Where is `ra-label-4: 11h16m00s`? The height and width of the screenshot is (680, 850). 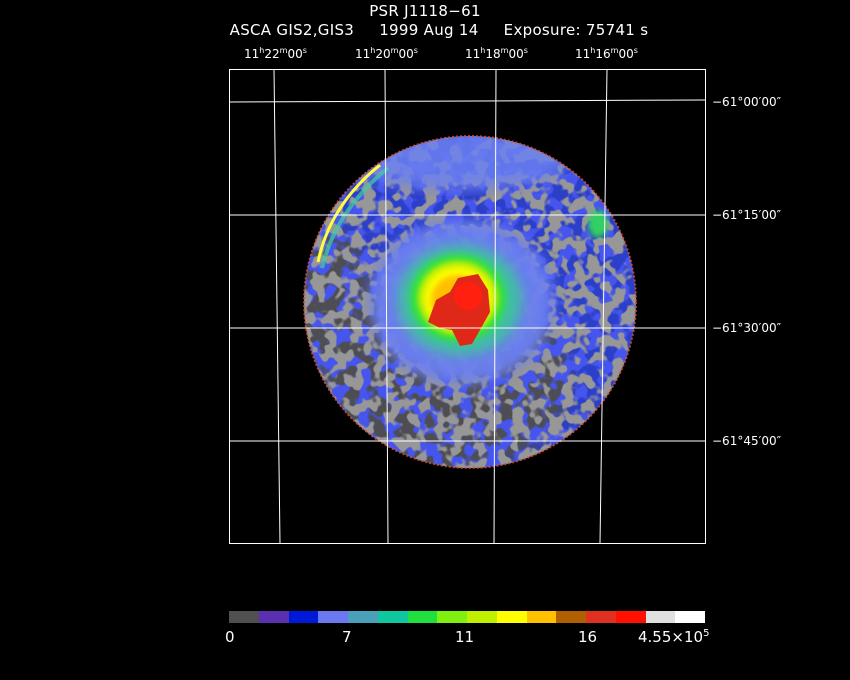 ra-label-4: 11h16m00s is located at coordinates (606, 53).